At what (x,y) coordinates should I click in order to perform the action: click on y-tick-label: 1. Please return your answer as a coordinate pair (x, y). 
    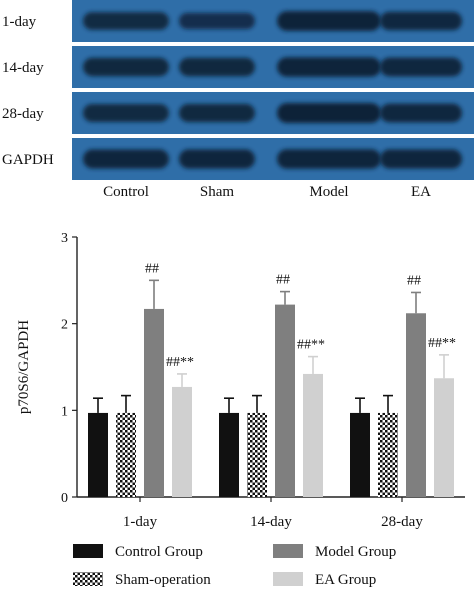
    Looking at the image, I should click on (64, 411).